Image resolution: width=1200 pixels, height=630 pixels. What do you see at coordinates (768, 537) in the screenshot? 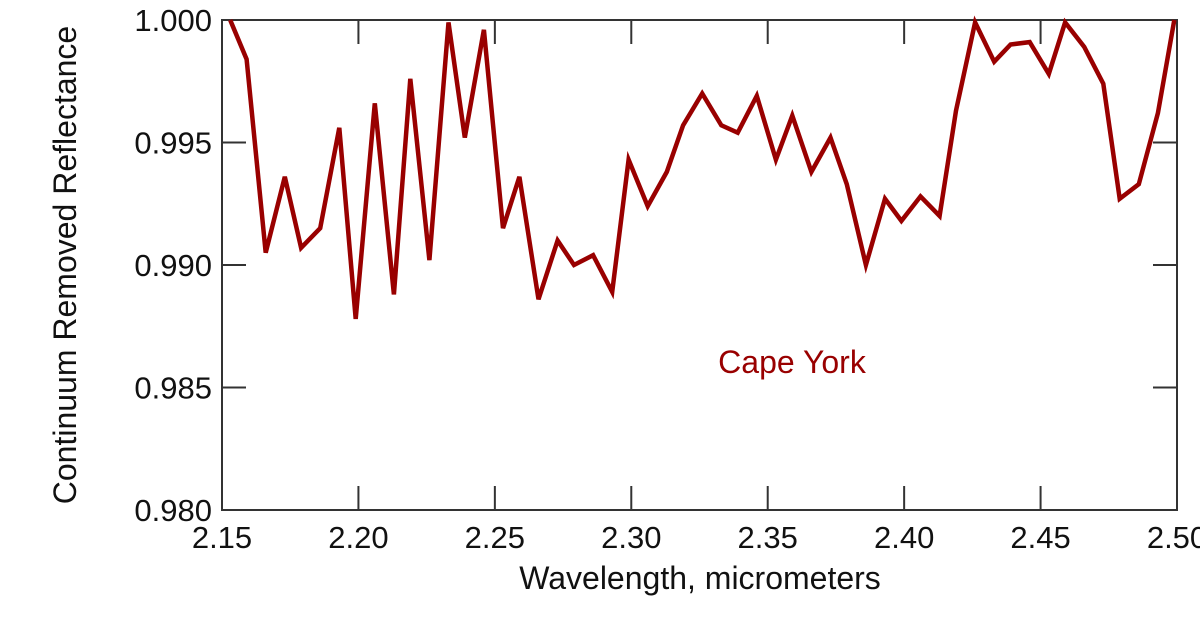
I see `x-tick-label: 2.35` at bounding box center [768, 537].